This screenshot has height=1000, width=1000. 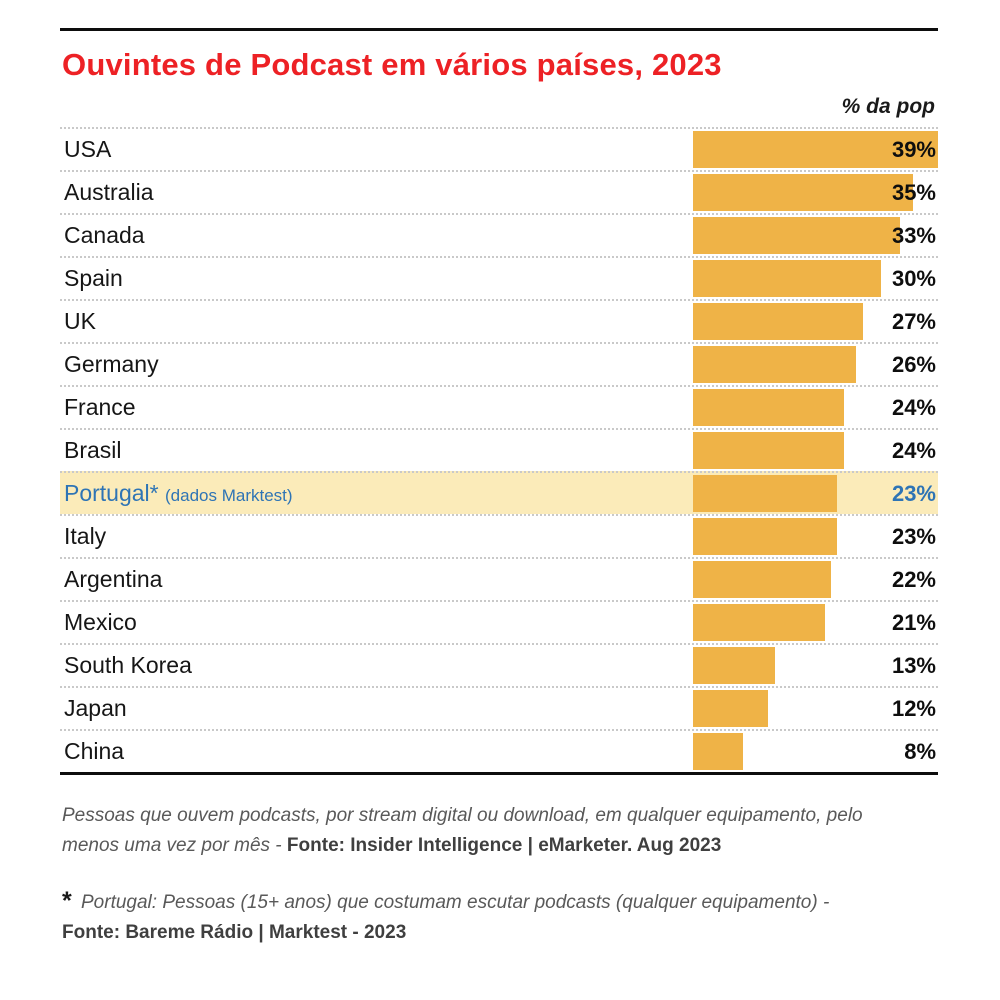 What do you see at coordinates (376, 665) in the screenshot?
I see `country-label: South Korea` at bounding box center [376, 665].